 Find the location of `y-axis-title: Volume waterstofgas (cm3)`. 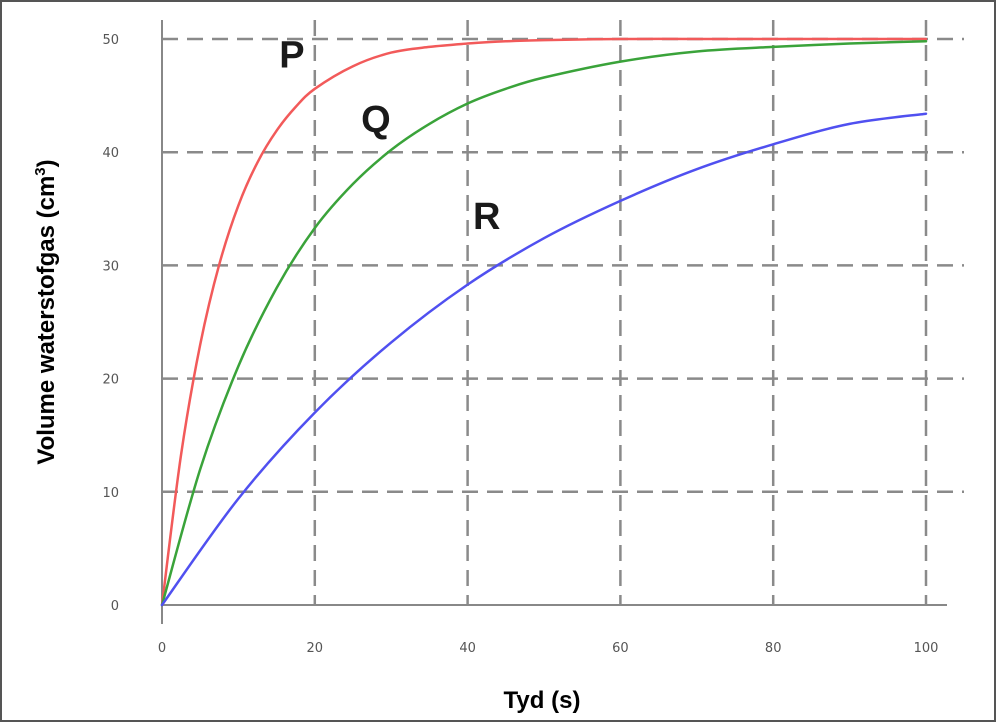

y-axis-title: Volume waterstofgas (cm3) is located at coordinates (46, 311).